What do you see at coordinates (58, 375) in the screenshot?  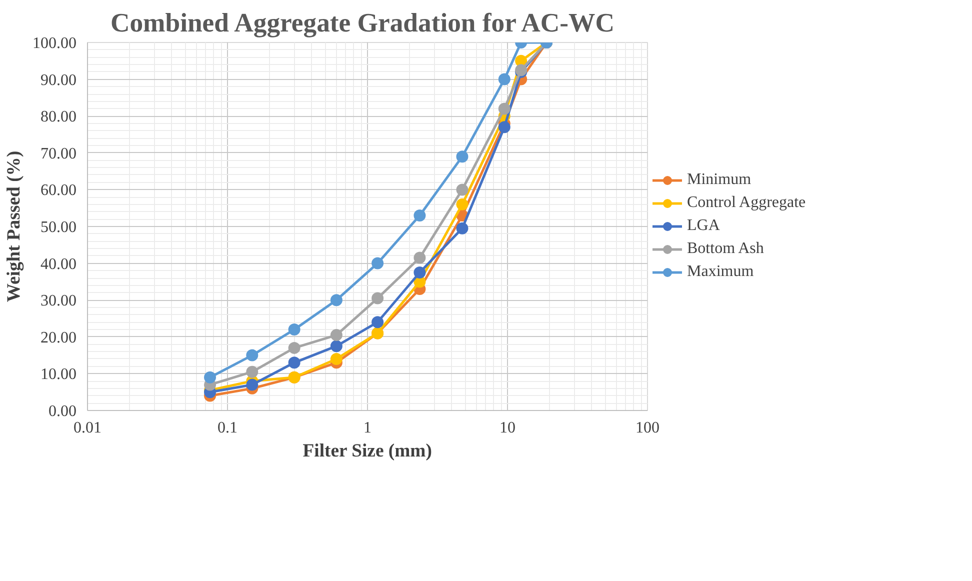 I see `y-tick-label: 10.00` at bounding box center [58, 375].